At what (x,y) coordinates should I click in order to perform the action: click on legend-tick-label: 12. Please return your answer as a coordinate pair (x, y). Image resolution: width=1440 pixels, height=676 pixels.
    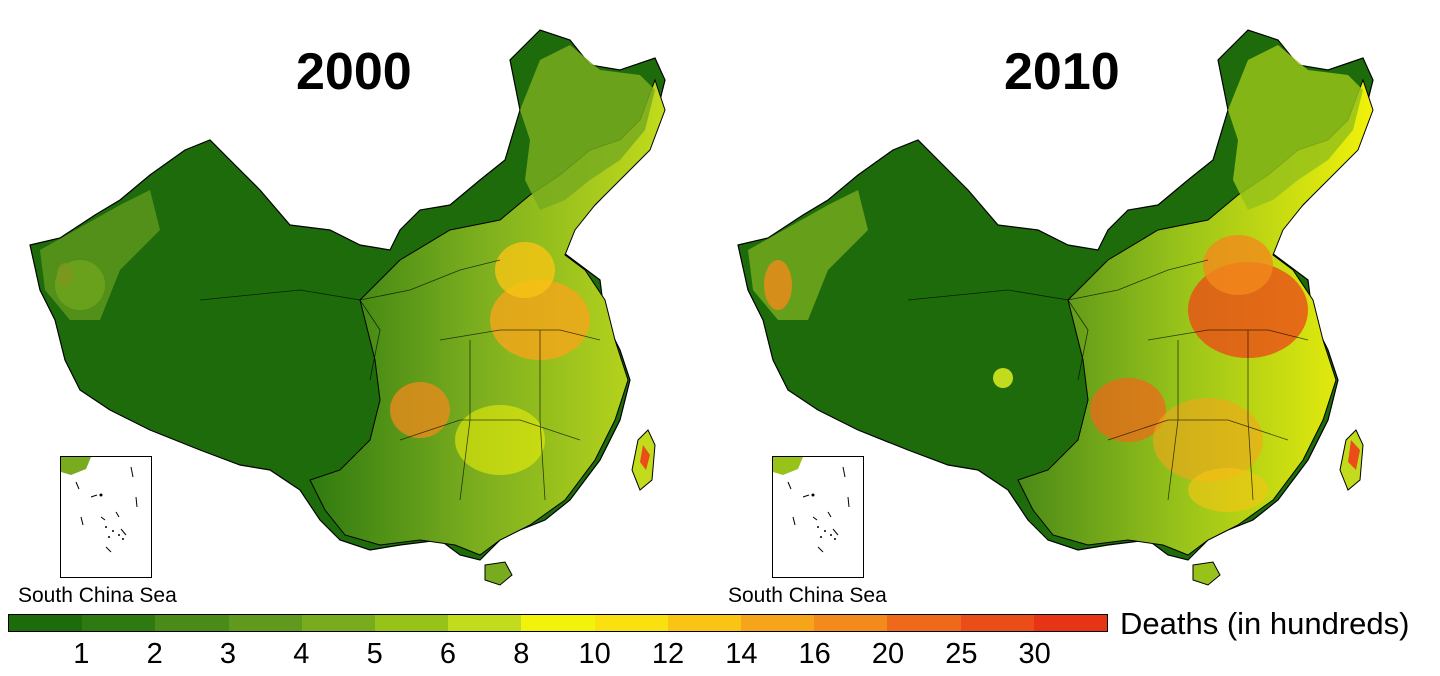
    Looking at the image, I should click on (668, 654).